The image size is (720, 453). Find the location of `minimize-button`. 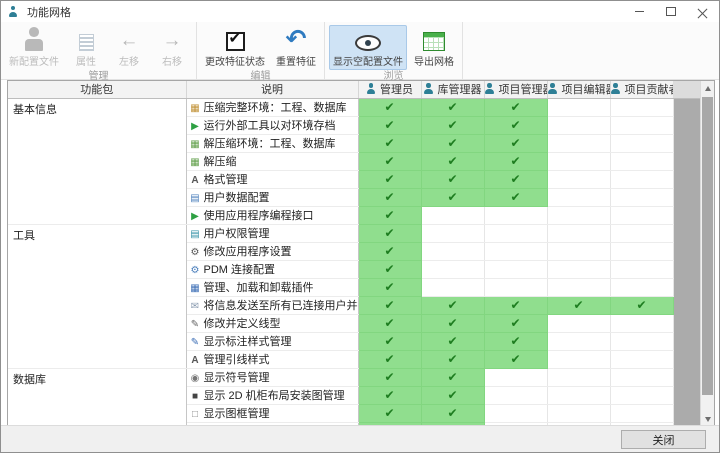

minimize-button is located at coordinates (639, 11).